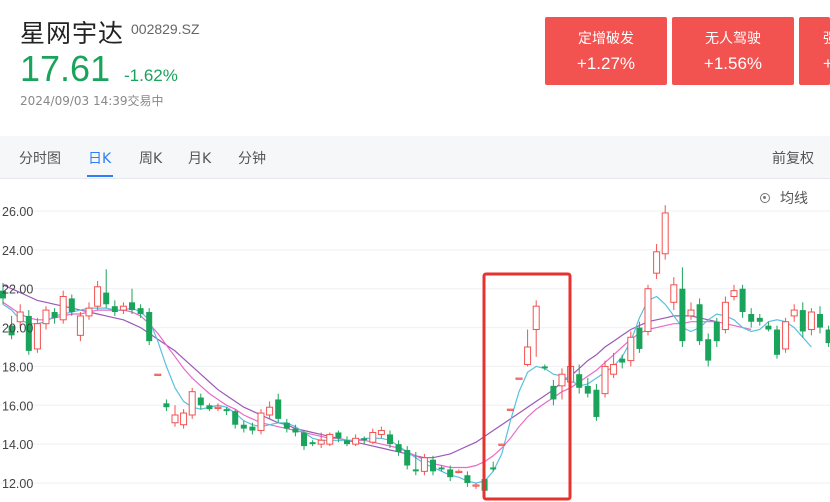 This screenshot has height=502, width=830. Describe the element at coordinates (65, 68) in the screenshot. I see `stock-price: 17.61` at that location.